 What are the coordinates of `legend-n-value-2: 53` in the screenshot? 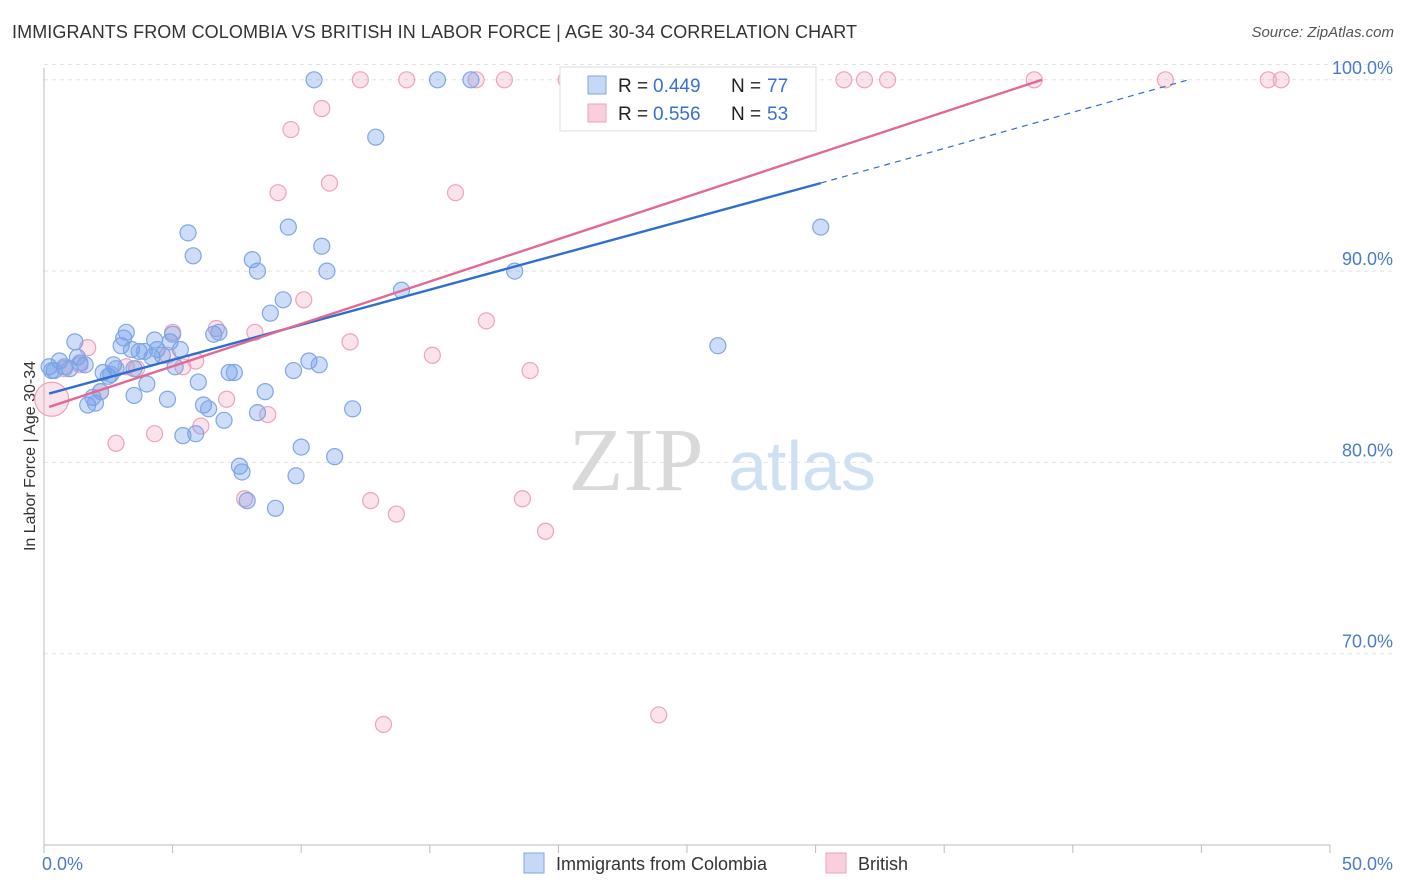 It's located at (777, 114).